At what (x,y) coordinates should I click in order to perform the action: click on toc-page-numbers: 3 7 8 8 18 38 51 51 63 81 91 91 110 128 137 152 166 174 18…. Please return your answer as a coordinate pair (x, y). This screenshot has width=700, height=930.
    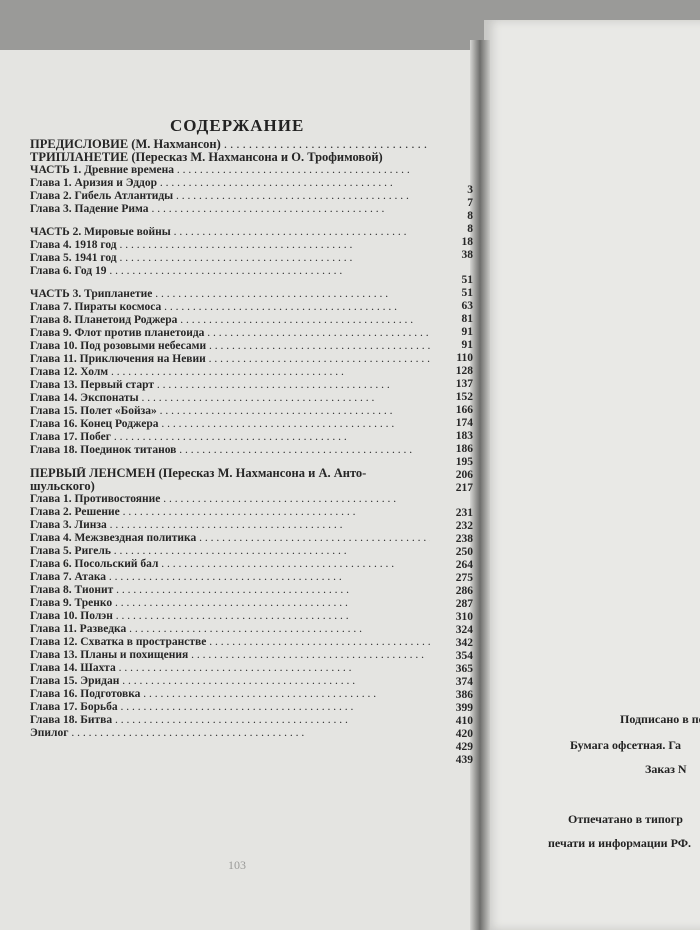
    Looking at the image, I should click on (449, 475).